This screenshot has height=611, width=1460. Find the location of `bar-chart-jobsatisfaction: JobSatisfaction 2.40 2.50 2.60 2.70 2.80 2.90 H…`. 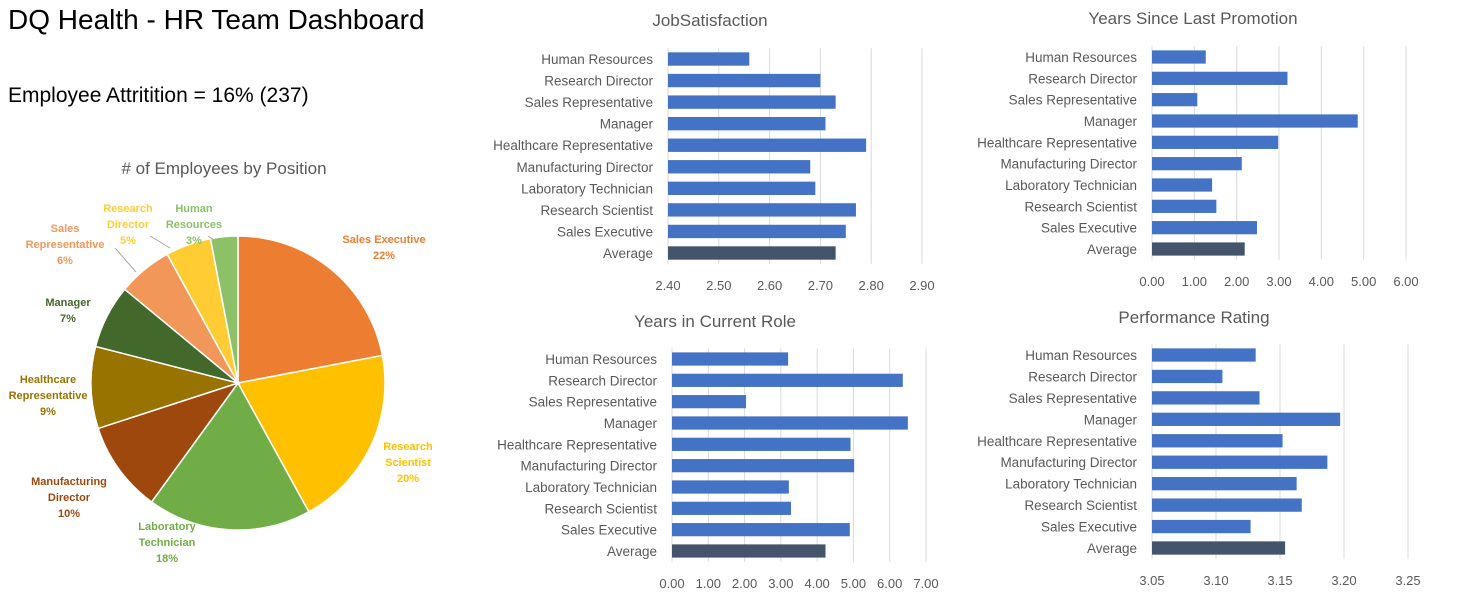

bar-chart-jobsatisfaction: JobSatisfaction 2.40 2.50 2.60 2.70 2.80 2.90 H… is located at coordinates (714, 152).